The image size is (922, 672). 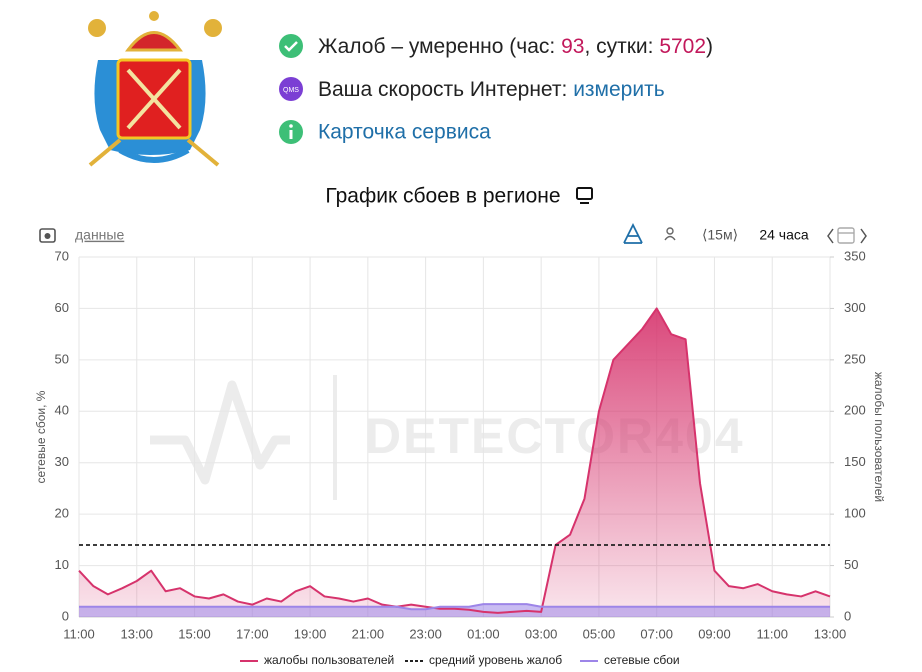 What do you see at coordinates (310, 633) in the screenshot?
I see `x-tick-label: 19:00` at bounding box center [310, 633].